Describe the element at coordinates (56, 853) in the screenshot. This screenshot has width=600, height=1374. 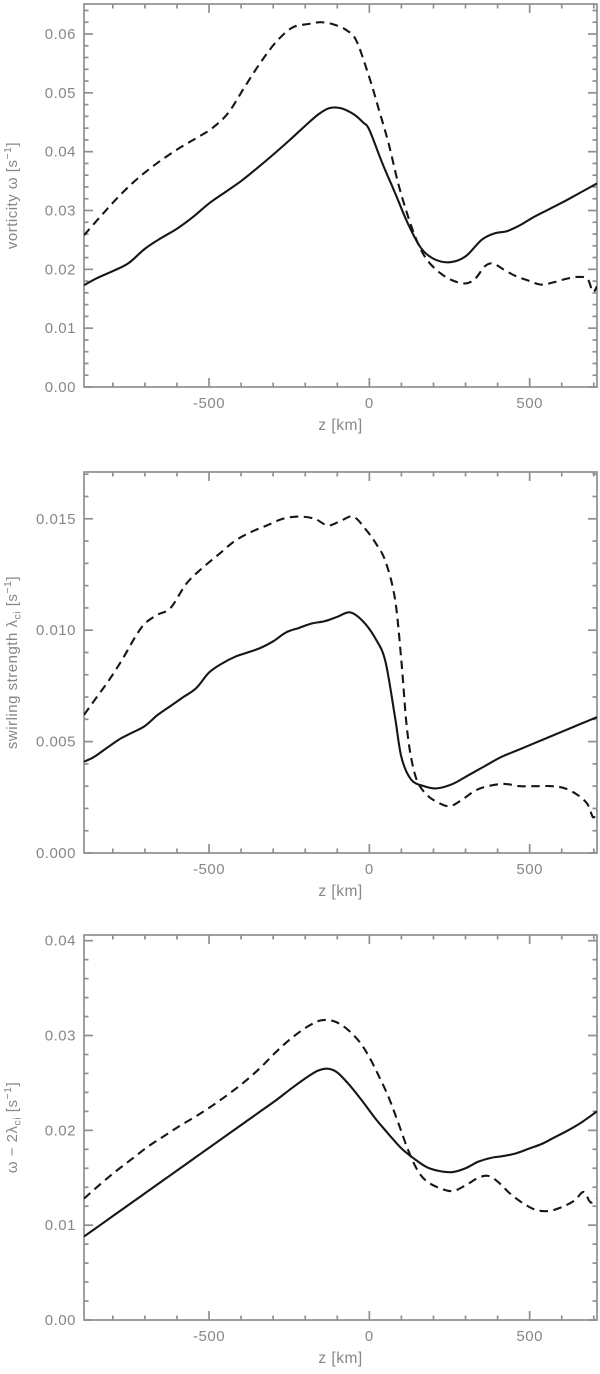
I see `y-tick-label: 0.000` at that location.